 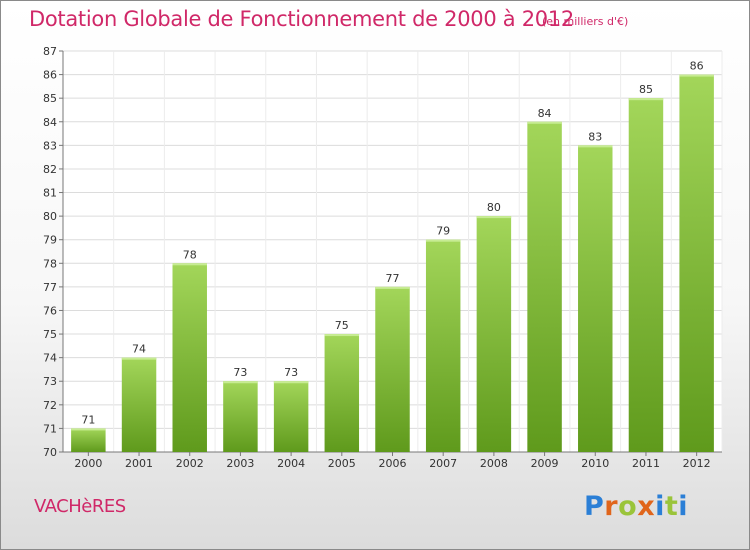 I want to click on bar-2009, so click(x=544, y=286).